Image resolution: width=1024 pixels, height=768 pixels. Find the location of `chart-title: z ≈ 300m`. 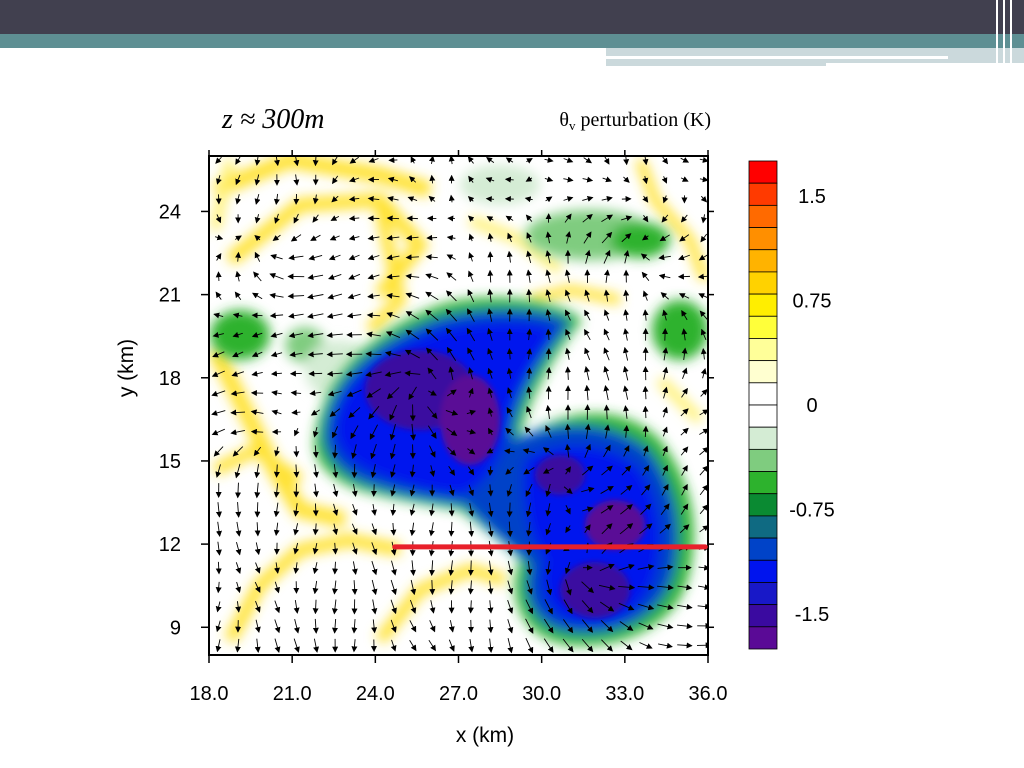

chart-title: z ≈ 300m is located at coordinates (272, 119).